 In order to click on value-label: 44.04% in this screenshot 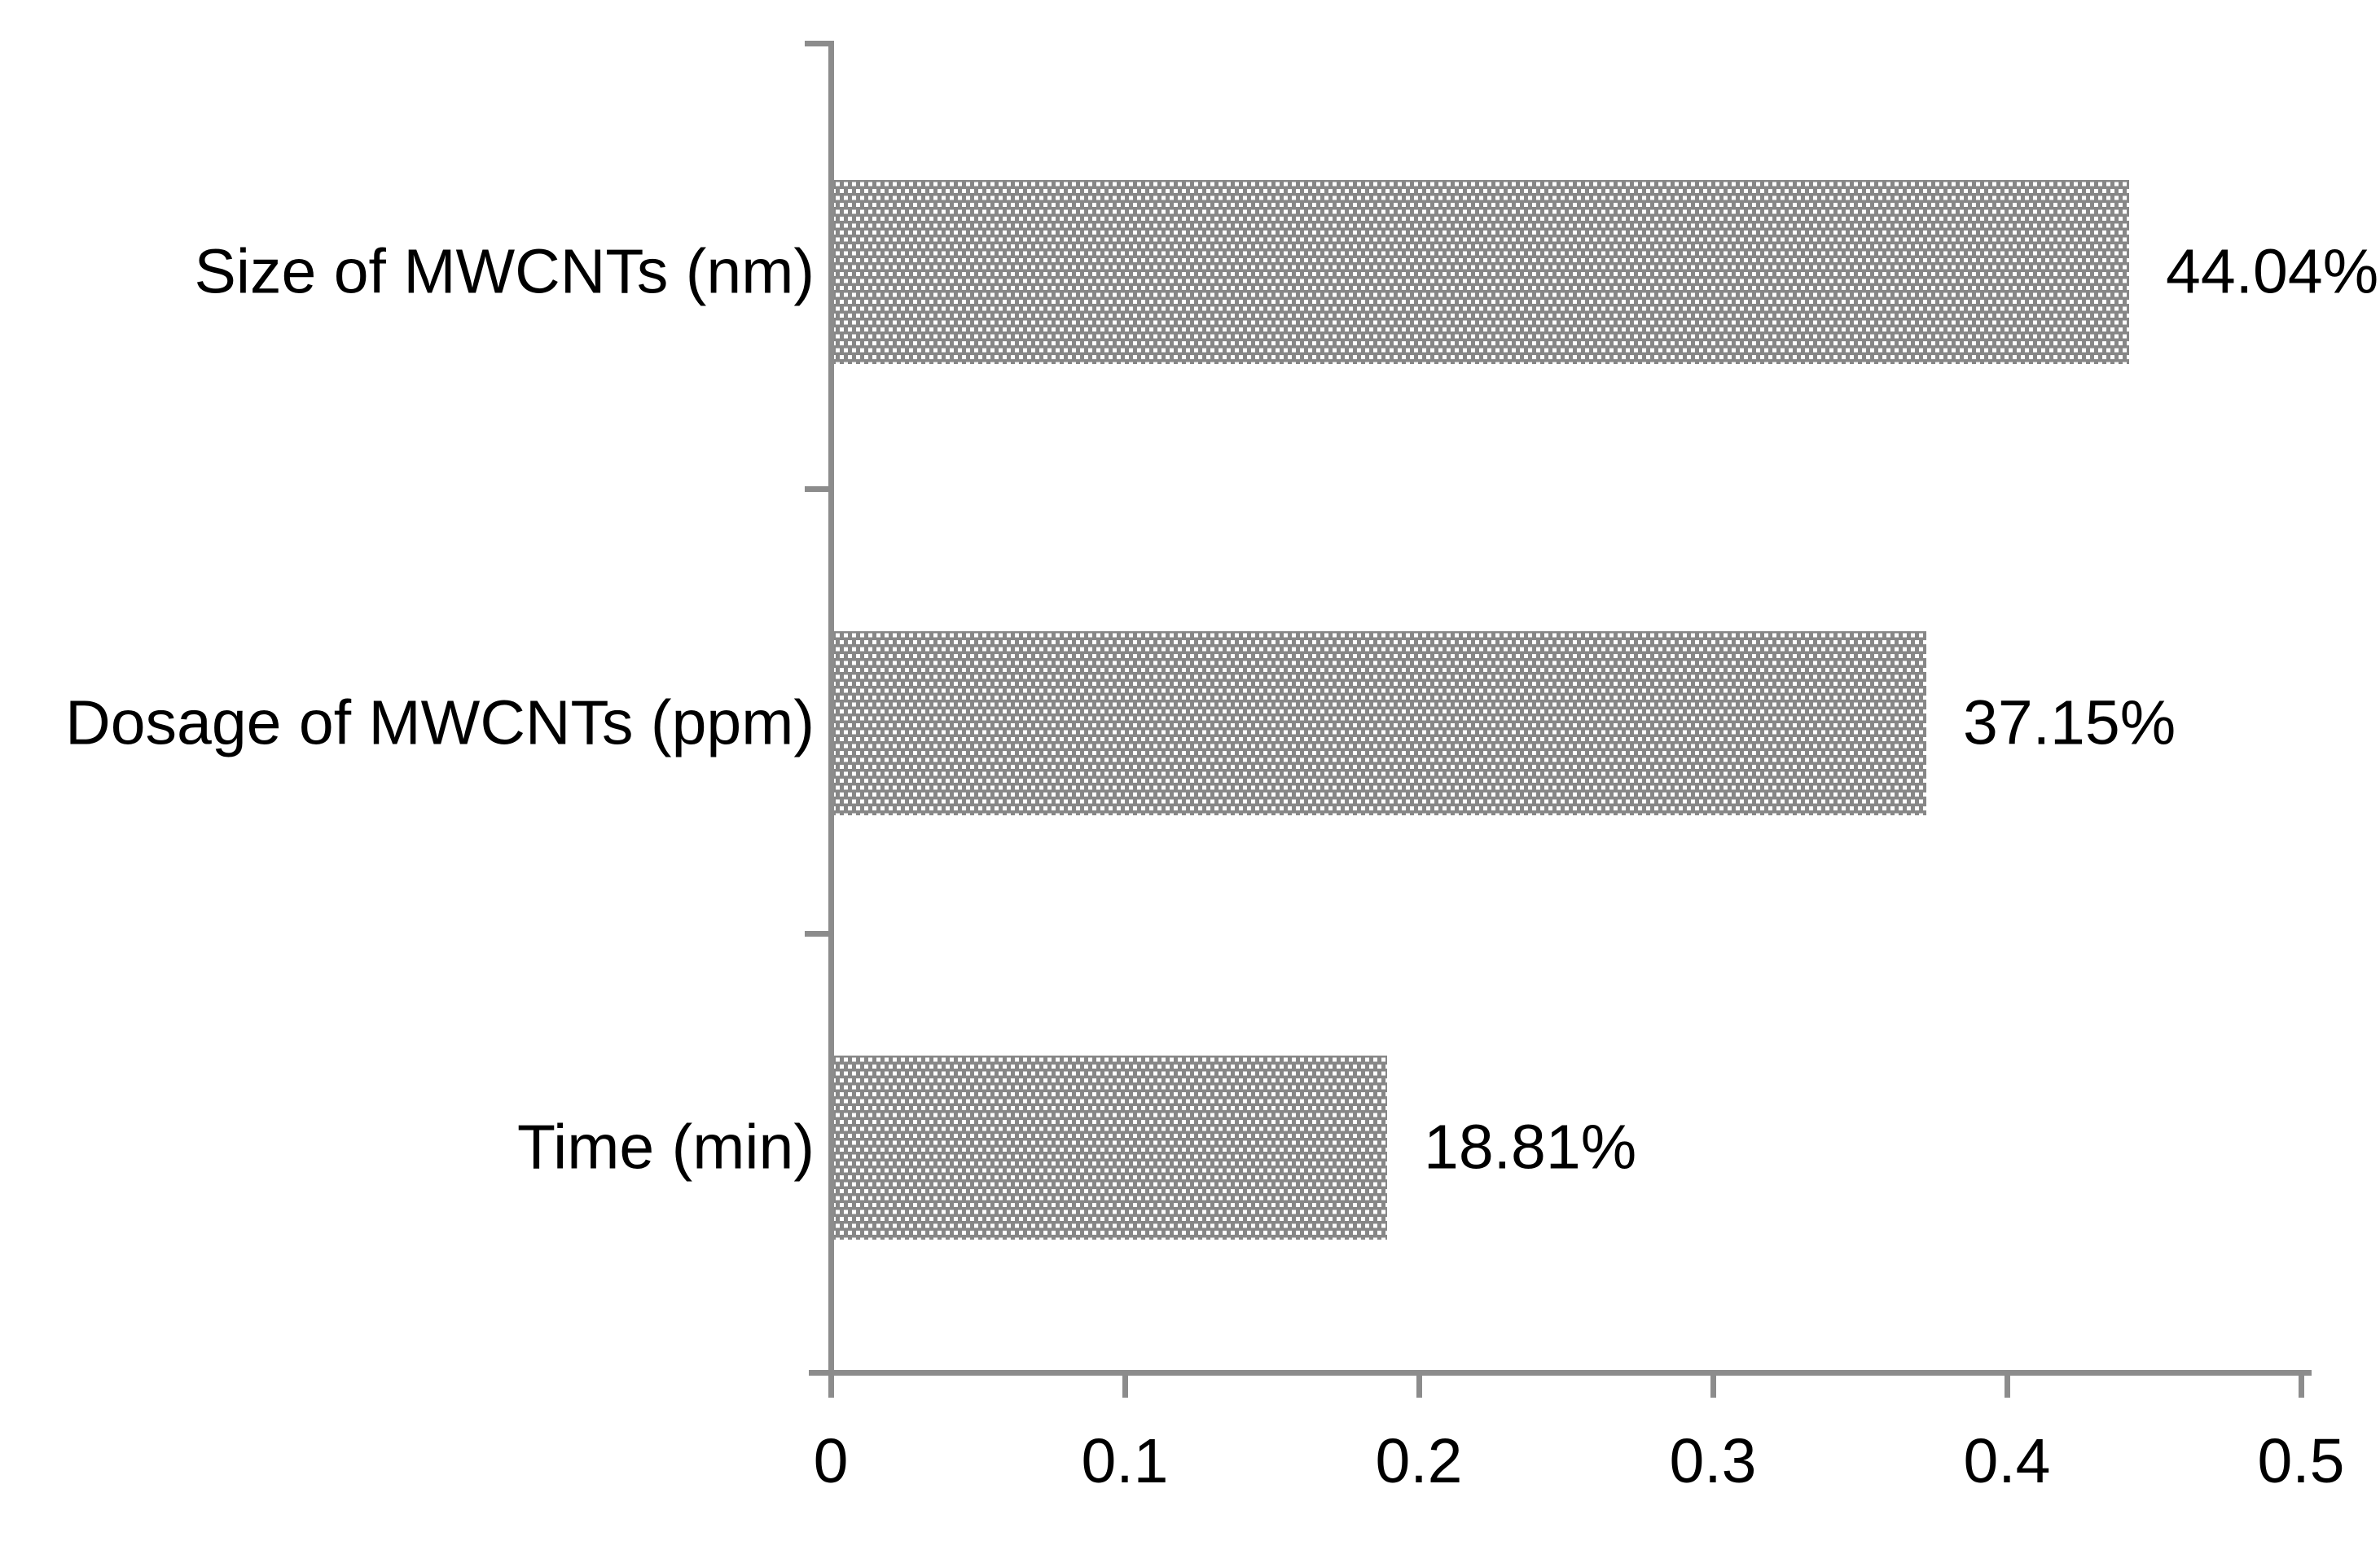, I will do `click(2273, 271)`.